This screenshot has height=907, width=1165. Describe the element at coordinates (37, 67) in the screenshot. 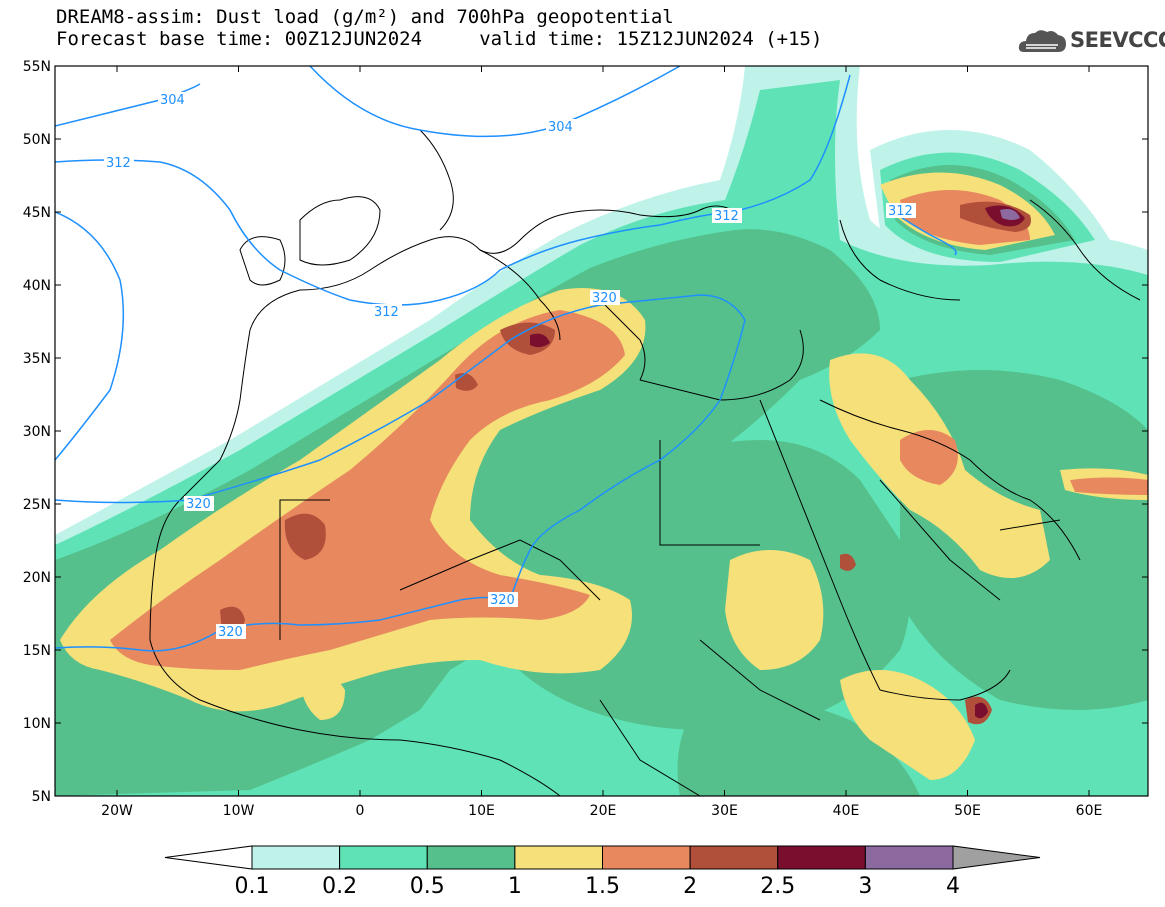

I see `lat-label: 55N` at that location.